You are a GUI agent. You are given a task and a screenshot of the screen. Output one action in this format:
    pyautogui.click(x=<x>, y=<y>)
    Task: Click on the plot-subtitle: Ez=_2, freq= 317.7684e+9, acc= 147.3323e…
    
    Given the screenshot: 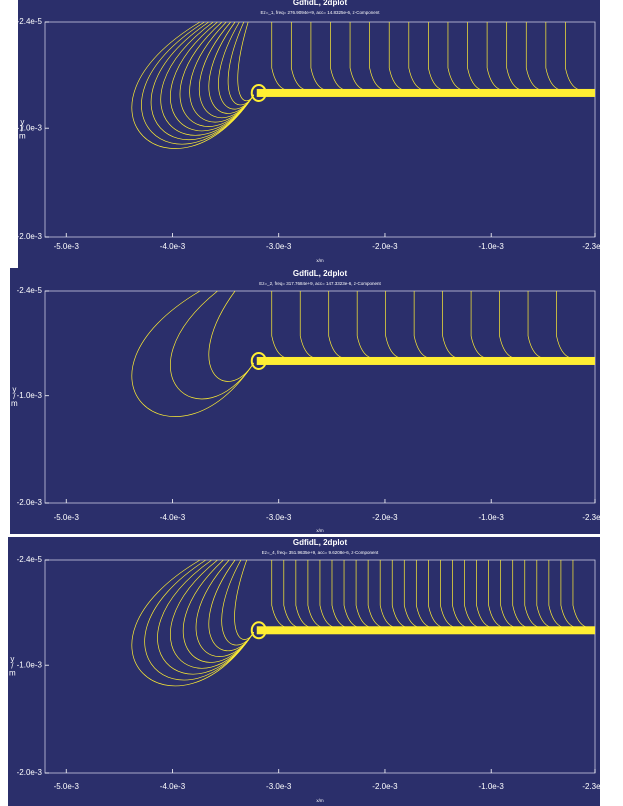 What is the action you would take?
    pyautogui.click(x=320, y=283)
    